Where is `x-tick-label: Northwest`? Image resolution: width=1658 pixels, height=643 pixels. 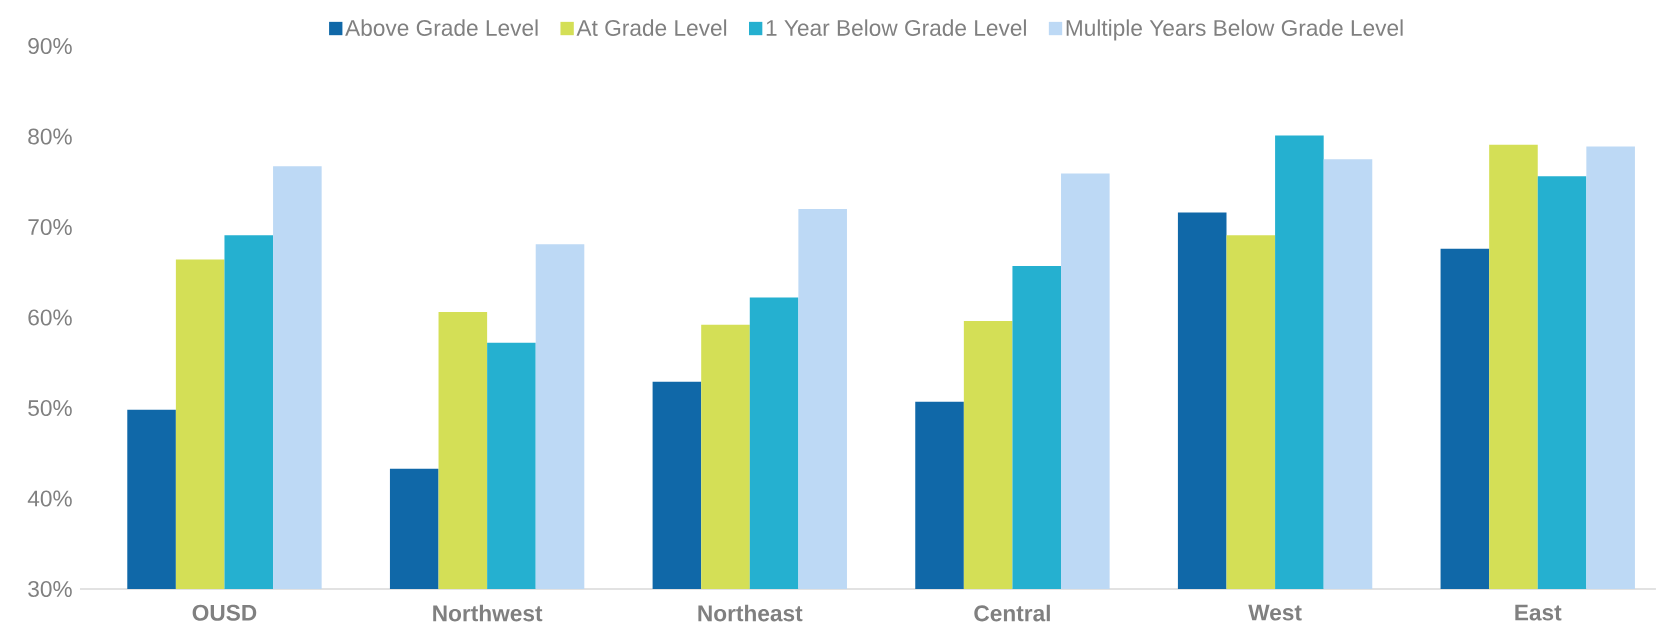
x-tick-label: Northwest is located at coordinates (488, 613).